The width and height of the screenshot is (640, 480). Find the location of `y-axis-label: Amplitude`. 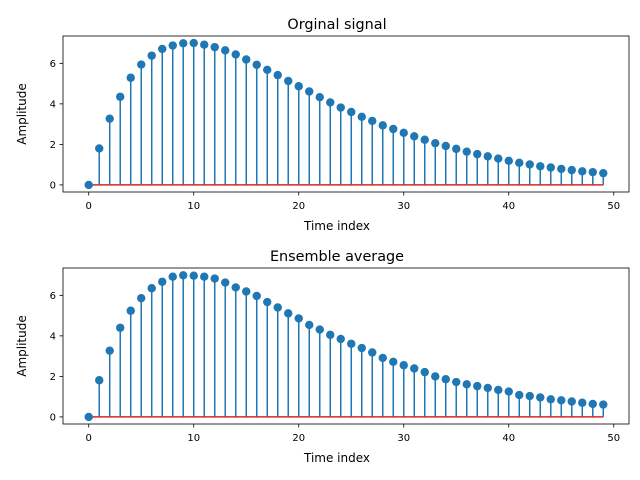

y-axis-label: Amplitude is located at coordinates (22, 114).